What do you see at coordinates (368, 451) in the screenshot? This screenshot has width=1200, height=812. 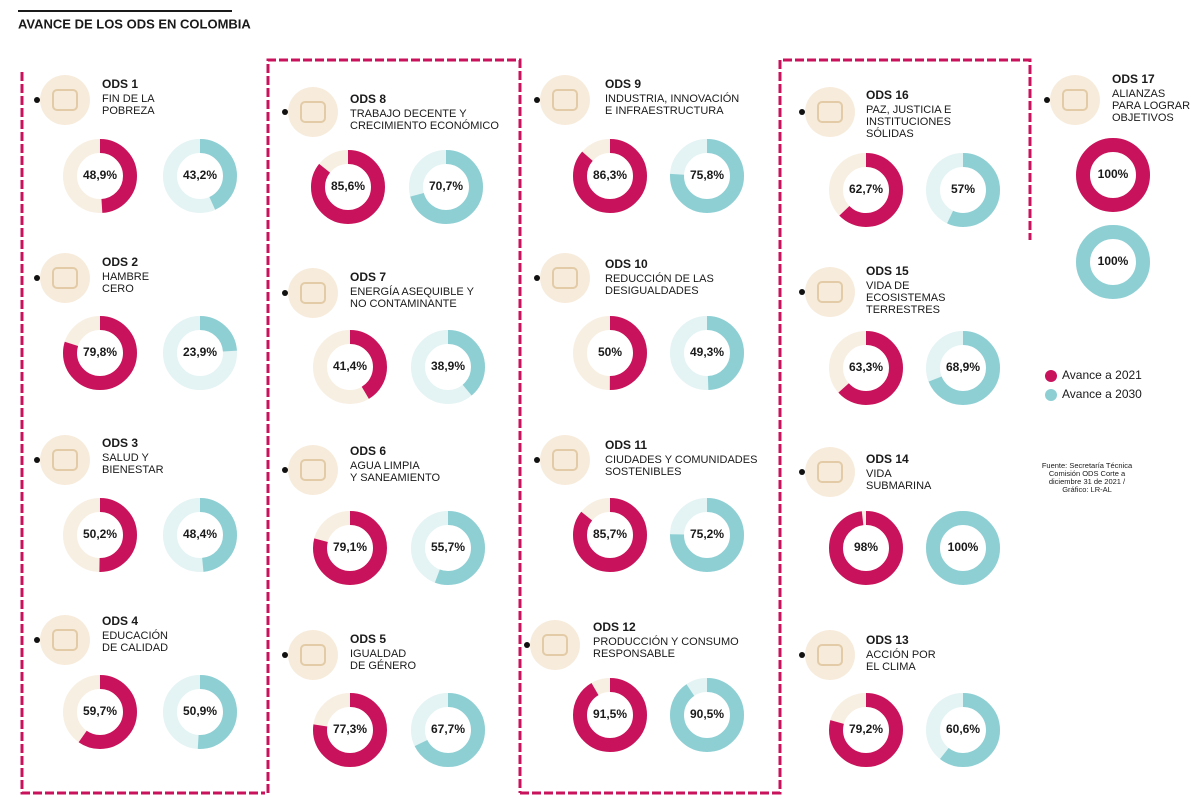 I see `goal-code: ODS 6` at bounding box center [368, 451].